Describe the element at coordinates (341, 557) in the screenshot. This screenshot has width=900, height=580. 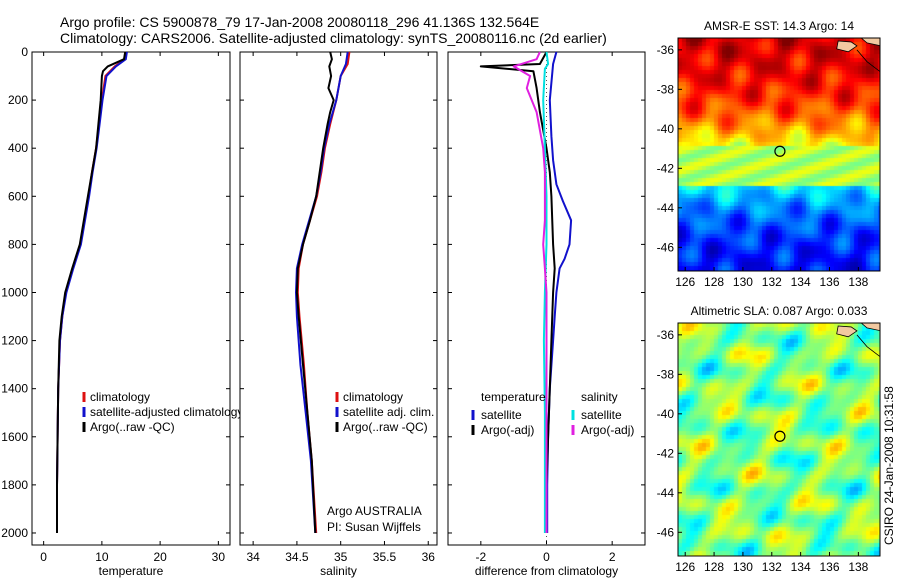
I see `salinity-xtick-label: 35` at that location.